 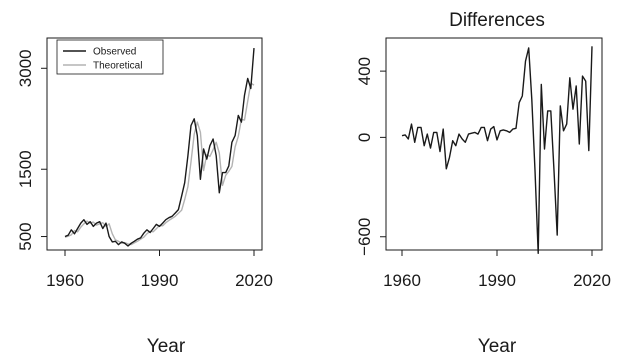 I want to click on legend-label-observed: Observed, so click(x=114, y=52).